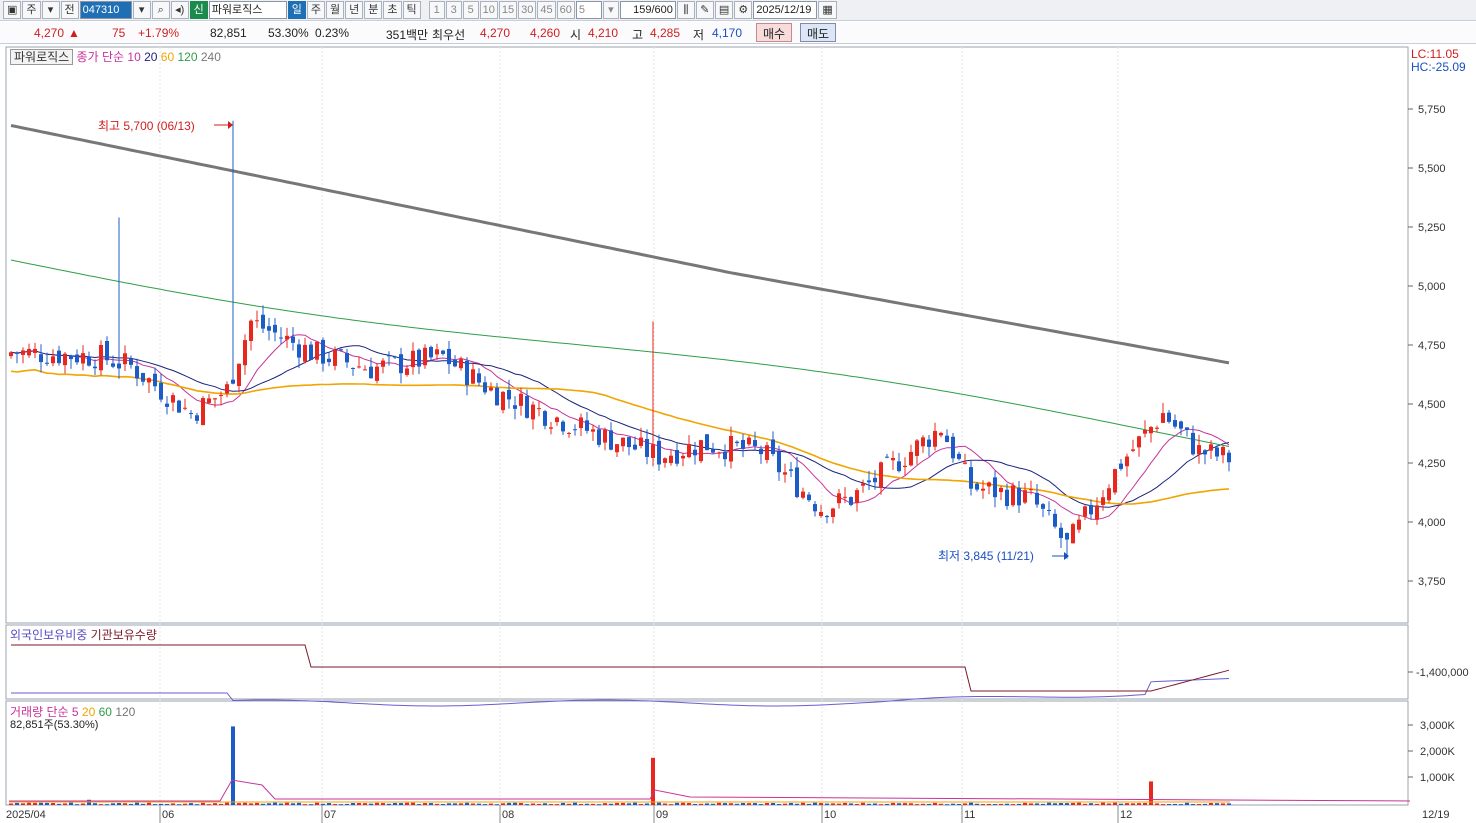 The width and height of the screenshot is (1476, 823). What do you see at coordinates (39, 712) in the screenshot?
I see `volume-prefix: 거래량 단순` at bounding box center [39, 712].